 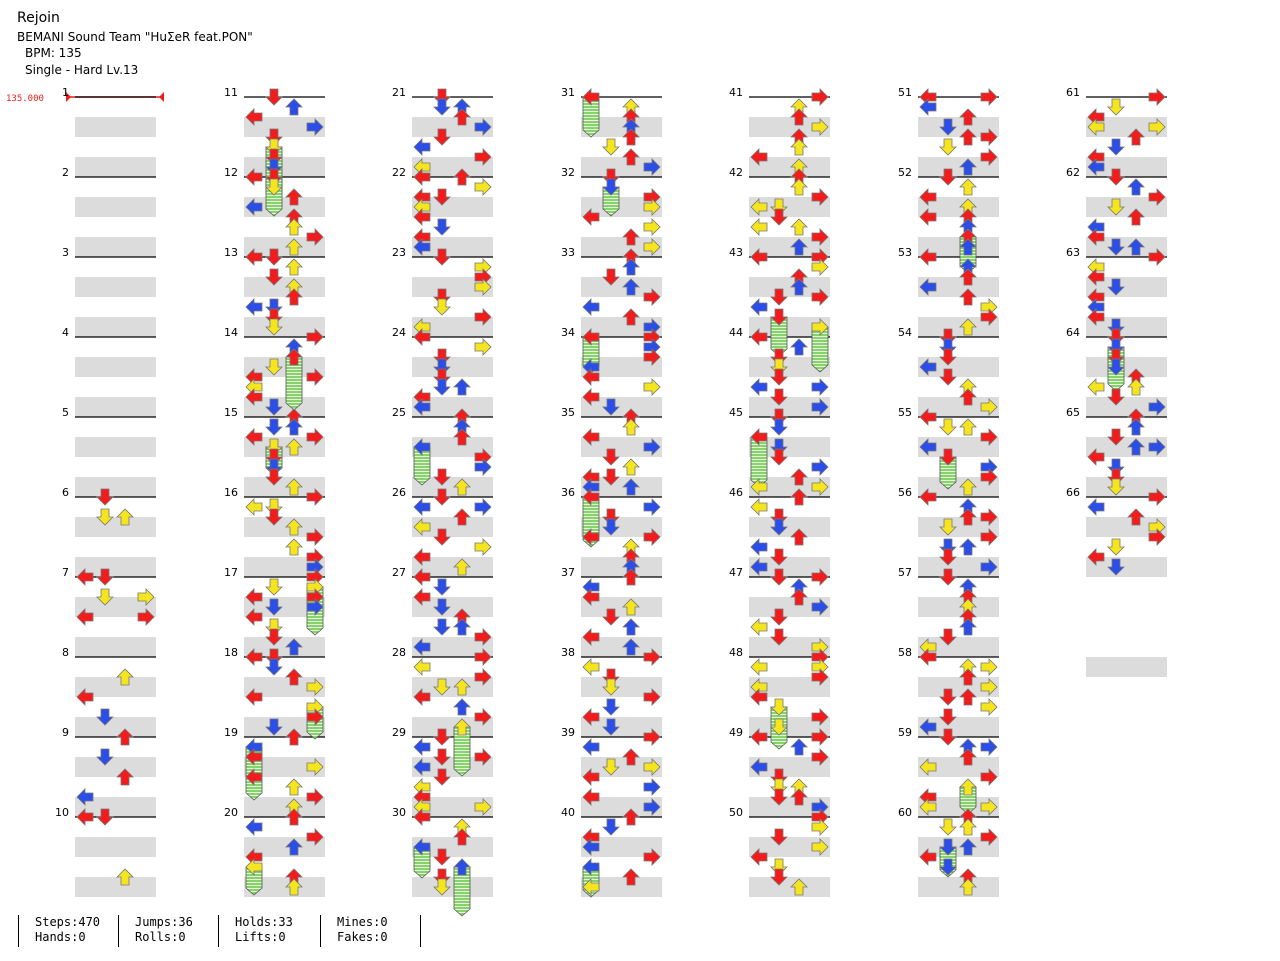 What do you see at coordinates (905, 652) in the screenshot?
I see `measure-number: 58` at bounding box center [905, 652].